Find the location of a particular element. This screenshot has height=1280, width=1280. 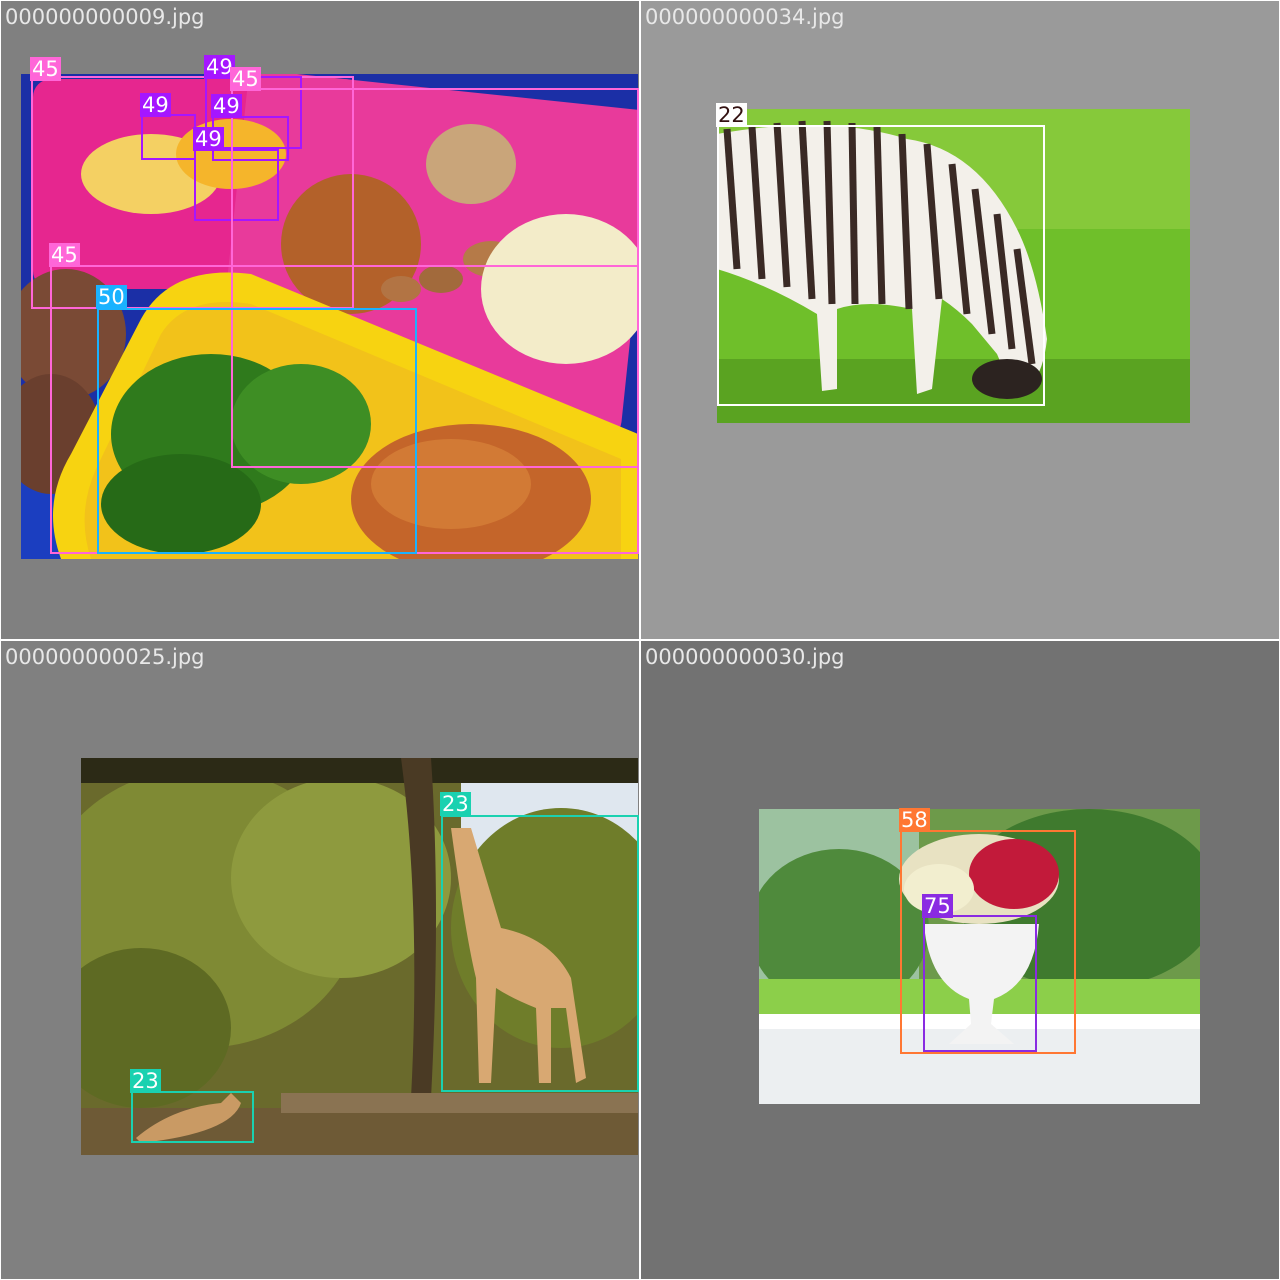

vase-photo is located at coordinates (979, 956).